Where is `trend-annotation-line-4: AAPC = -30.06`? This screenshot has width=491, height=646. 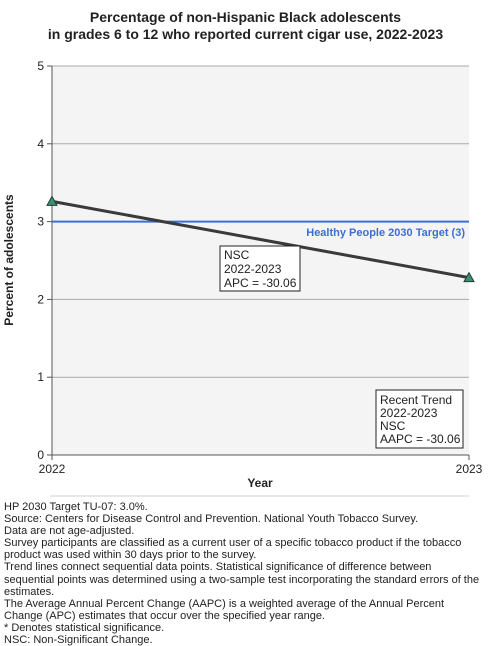 trend-annotation-line-4: AAPC = -30.06 is located at coordinates (420, 439).